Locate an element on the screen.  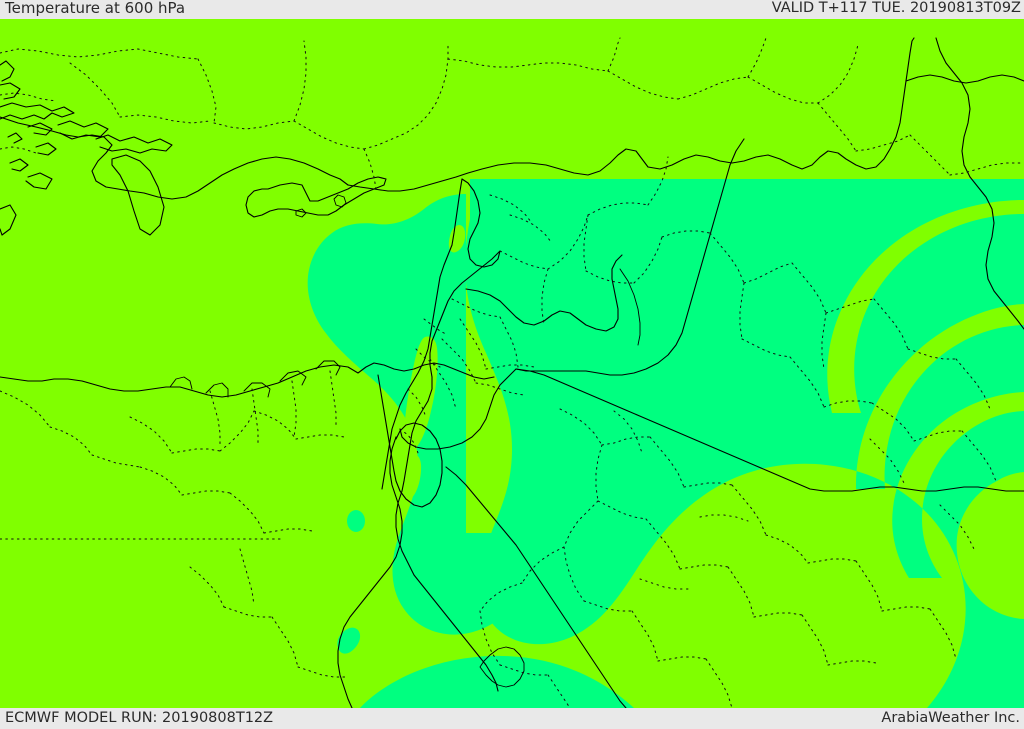
border-iraq-iran is located at coordinates (979, 183).